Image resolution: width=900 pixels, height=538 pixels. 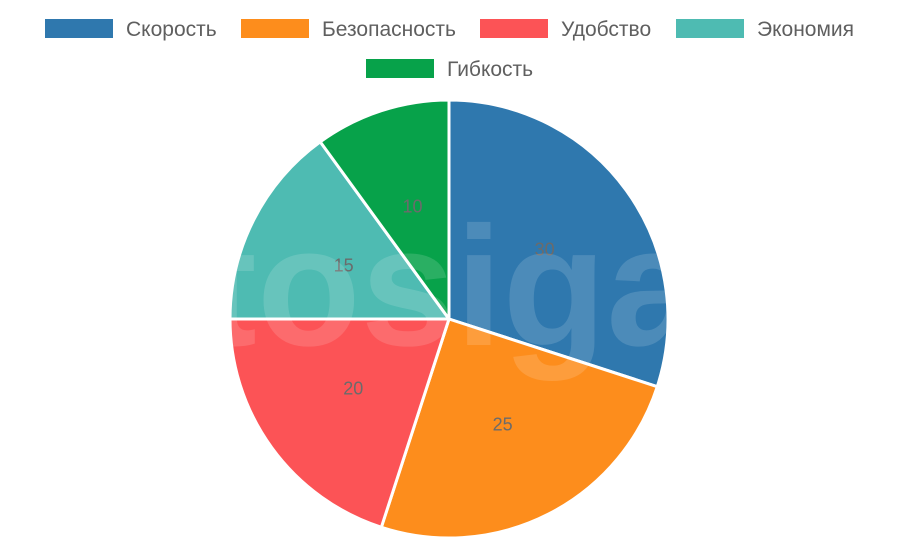 I want to click on legend-label: Гибкость, so click(x=490, y=69).